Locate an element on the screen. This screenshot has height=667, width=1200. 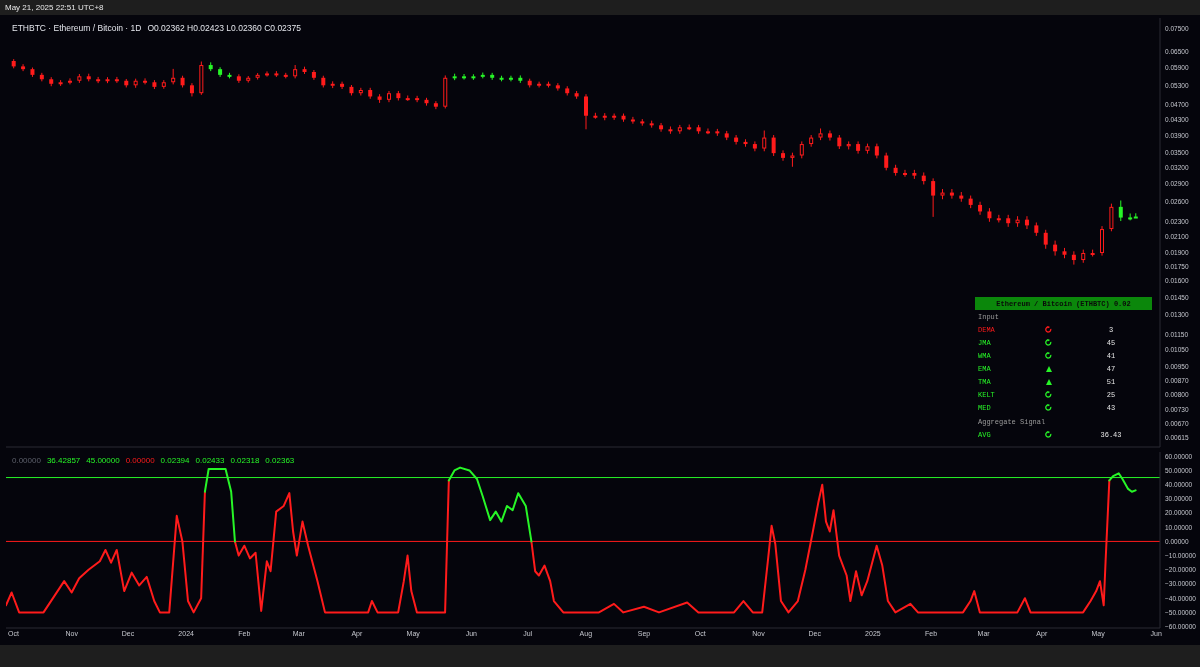
annotation: 0.02363 is located at coordinates (280, 460).